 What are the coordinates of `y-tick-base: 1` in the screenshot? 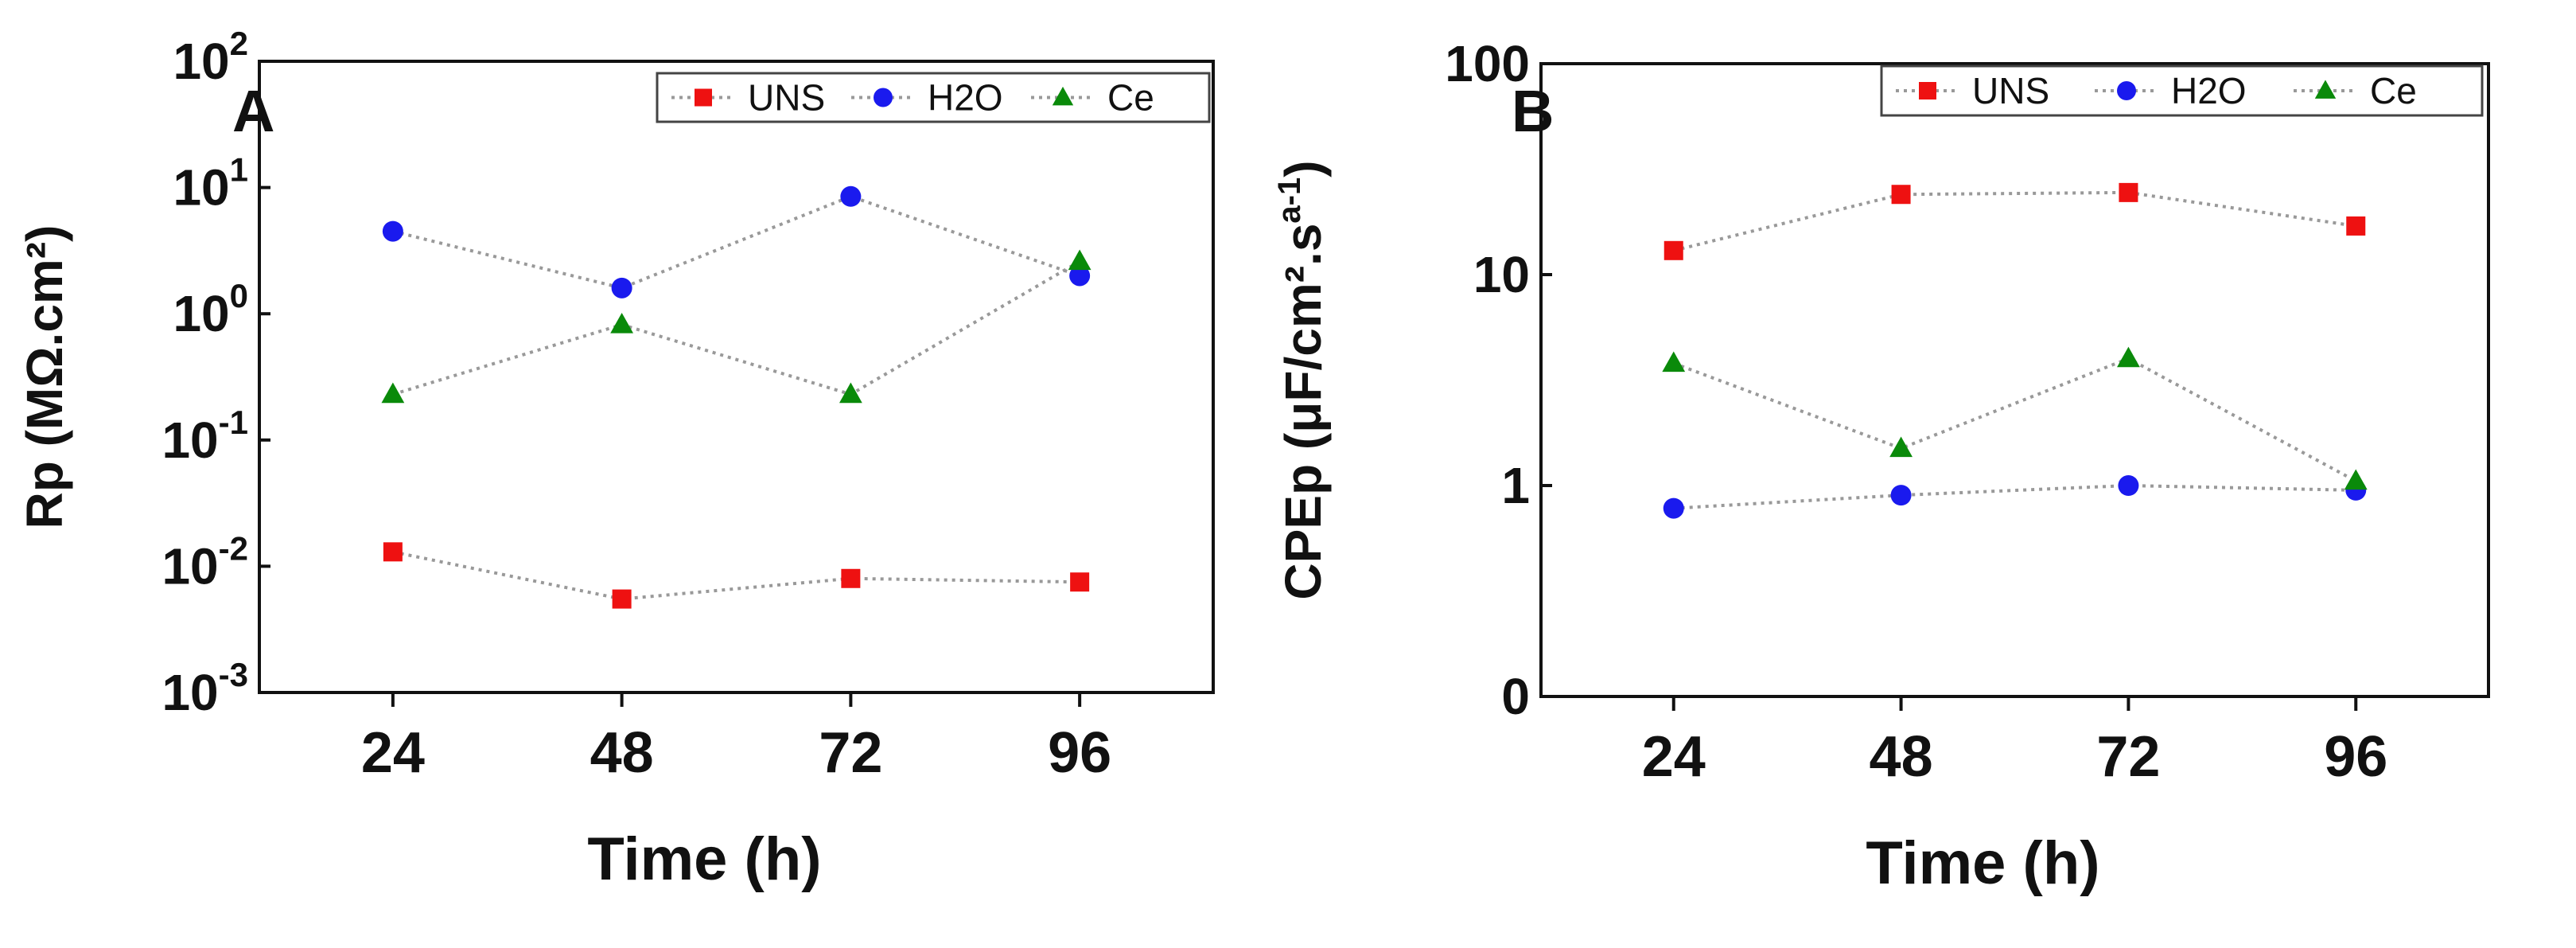 It's located at (1516, 485).